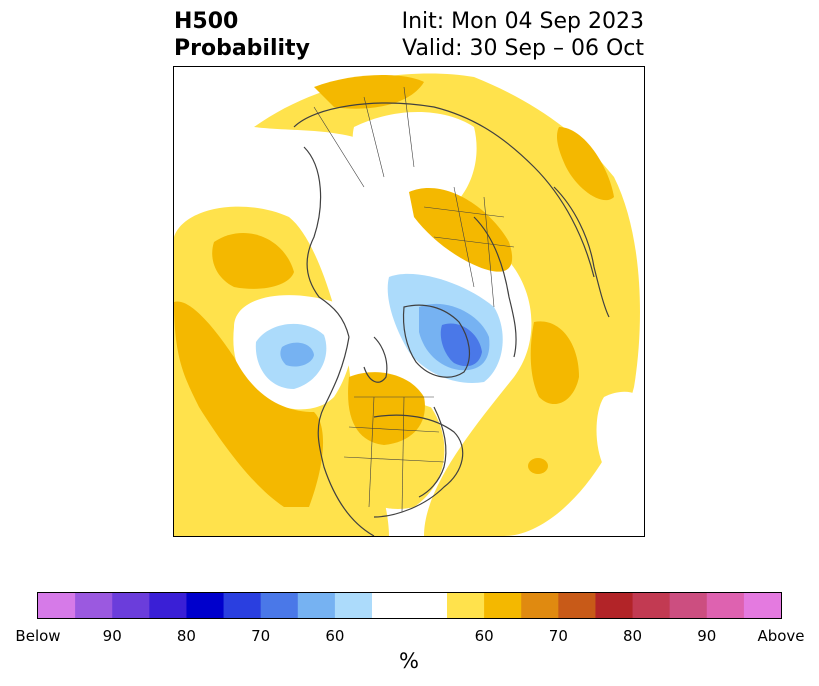 Image resolution: width=819 pixels, height=686 pixels. I want to click on init-date: Init: Mon 04 Sep 2023, so click(522, 21).